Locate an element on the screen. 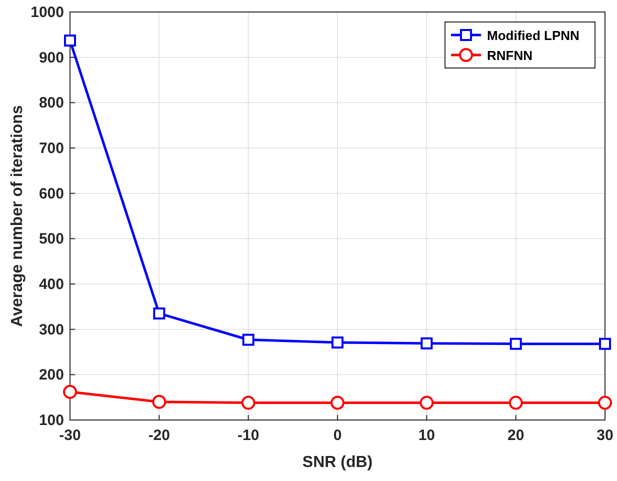  x-tick-label: 10 is located at coordinates (427, 435).